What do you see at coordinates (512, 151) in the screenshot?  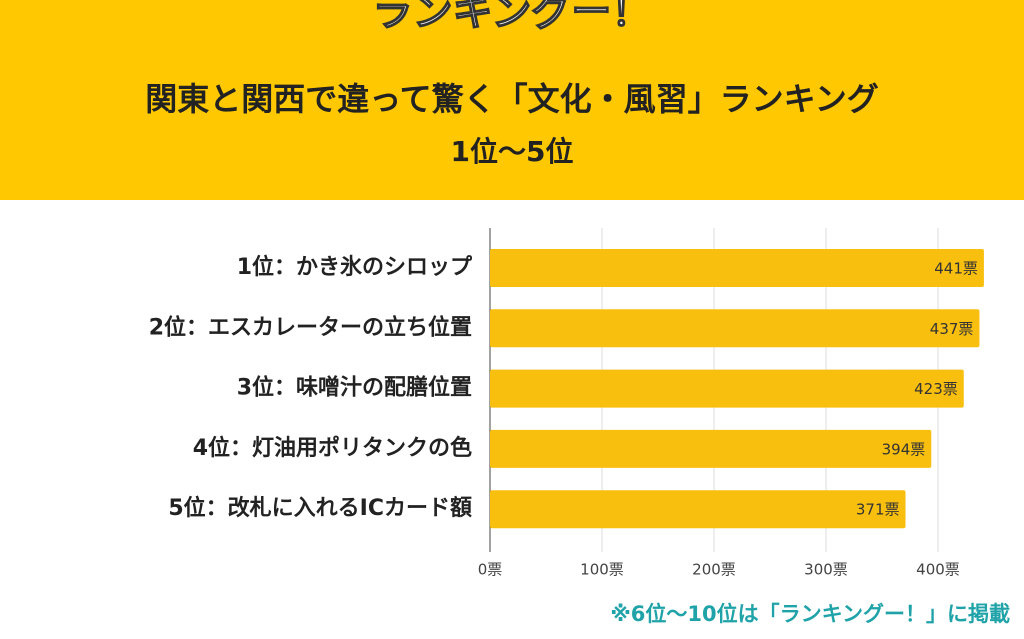 I see `chart-subtitle: 1位～5位` at bounding box center [512, 151].